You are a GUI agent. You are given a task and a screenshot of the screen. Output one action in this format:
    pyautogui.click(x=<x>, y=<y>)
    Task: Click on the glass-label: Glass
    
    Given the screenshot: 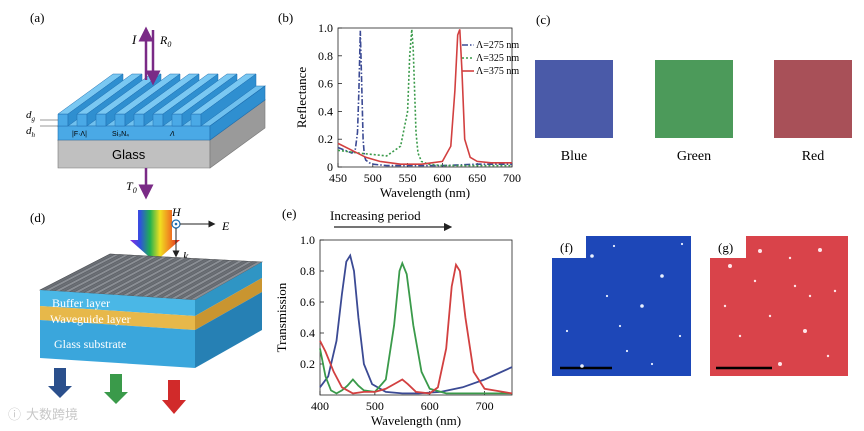 What is the action you would take?
    pyautogui.click(x=129, y=154)
    